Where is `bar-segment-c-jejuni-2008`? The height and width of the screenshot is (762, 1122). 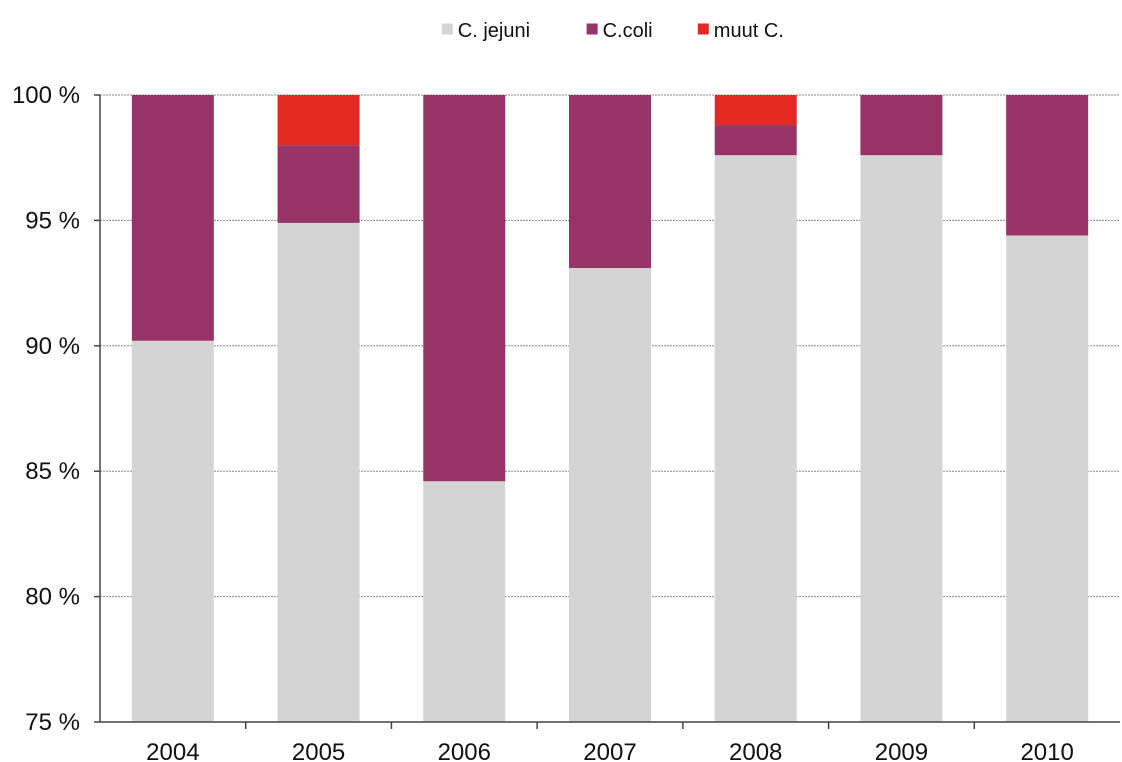 bar-segment-c-jejuni-2008 is located at coordinates (755, 438).